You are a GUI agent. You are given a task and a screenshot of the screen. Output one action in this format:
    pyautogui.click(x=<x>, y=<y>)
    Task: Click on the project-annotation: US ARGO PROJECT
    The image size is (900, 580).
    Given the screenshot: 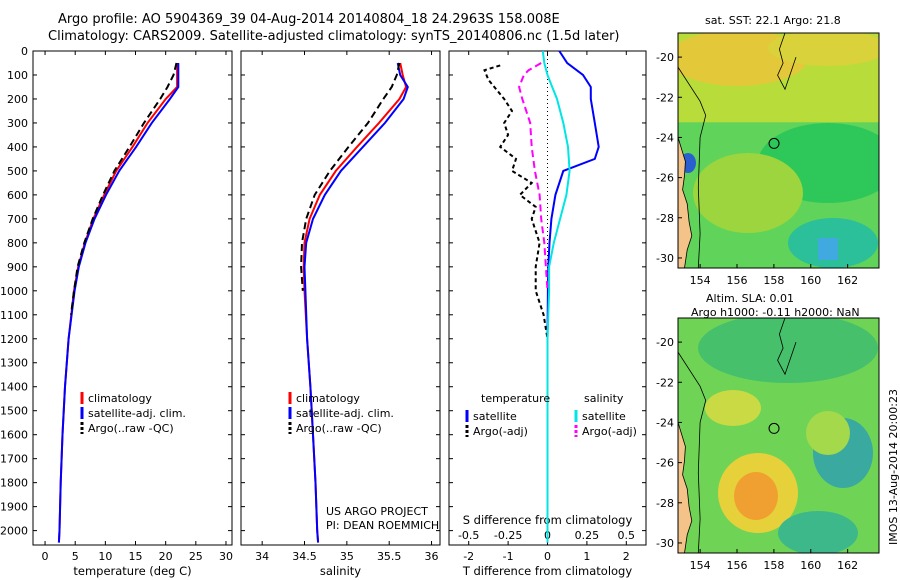 What is the action you would take?
    pyautogui.click(x=377, y=511)
    